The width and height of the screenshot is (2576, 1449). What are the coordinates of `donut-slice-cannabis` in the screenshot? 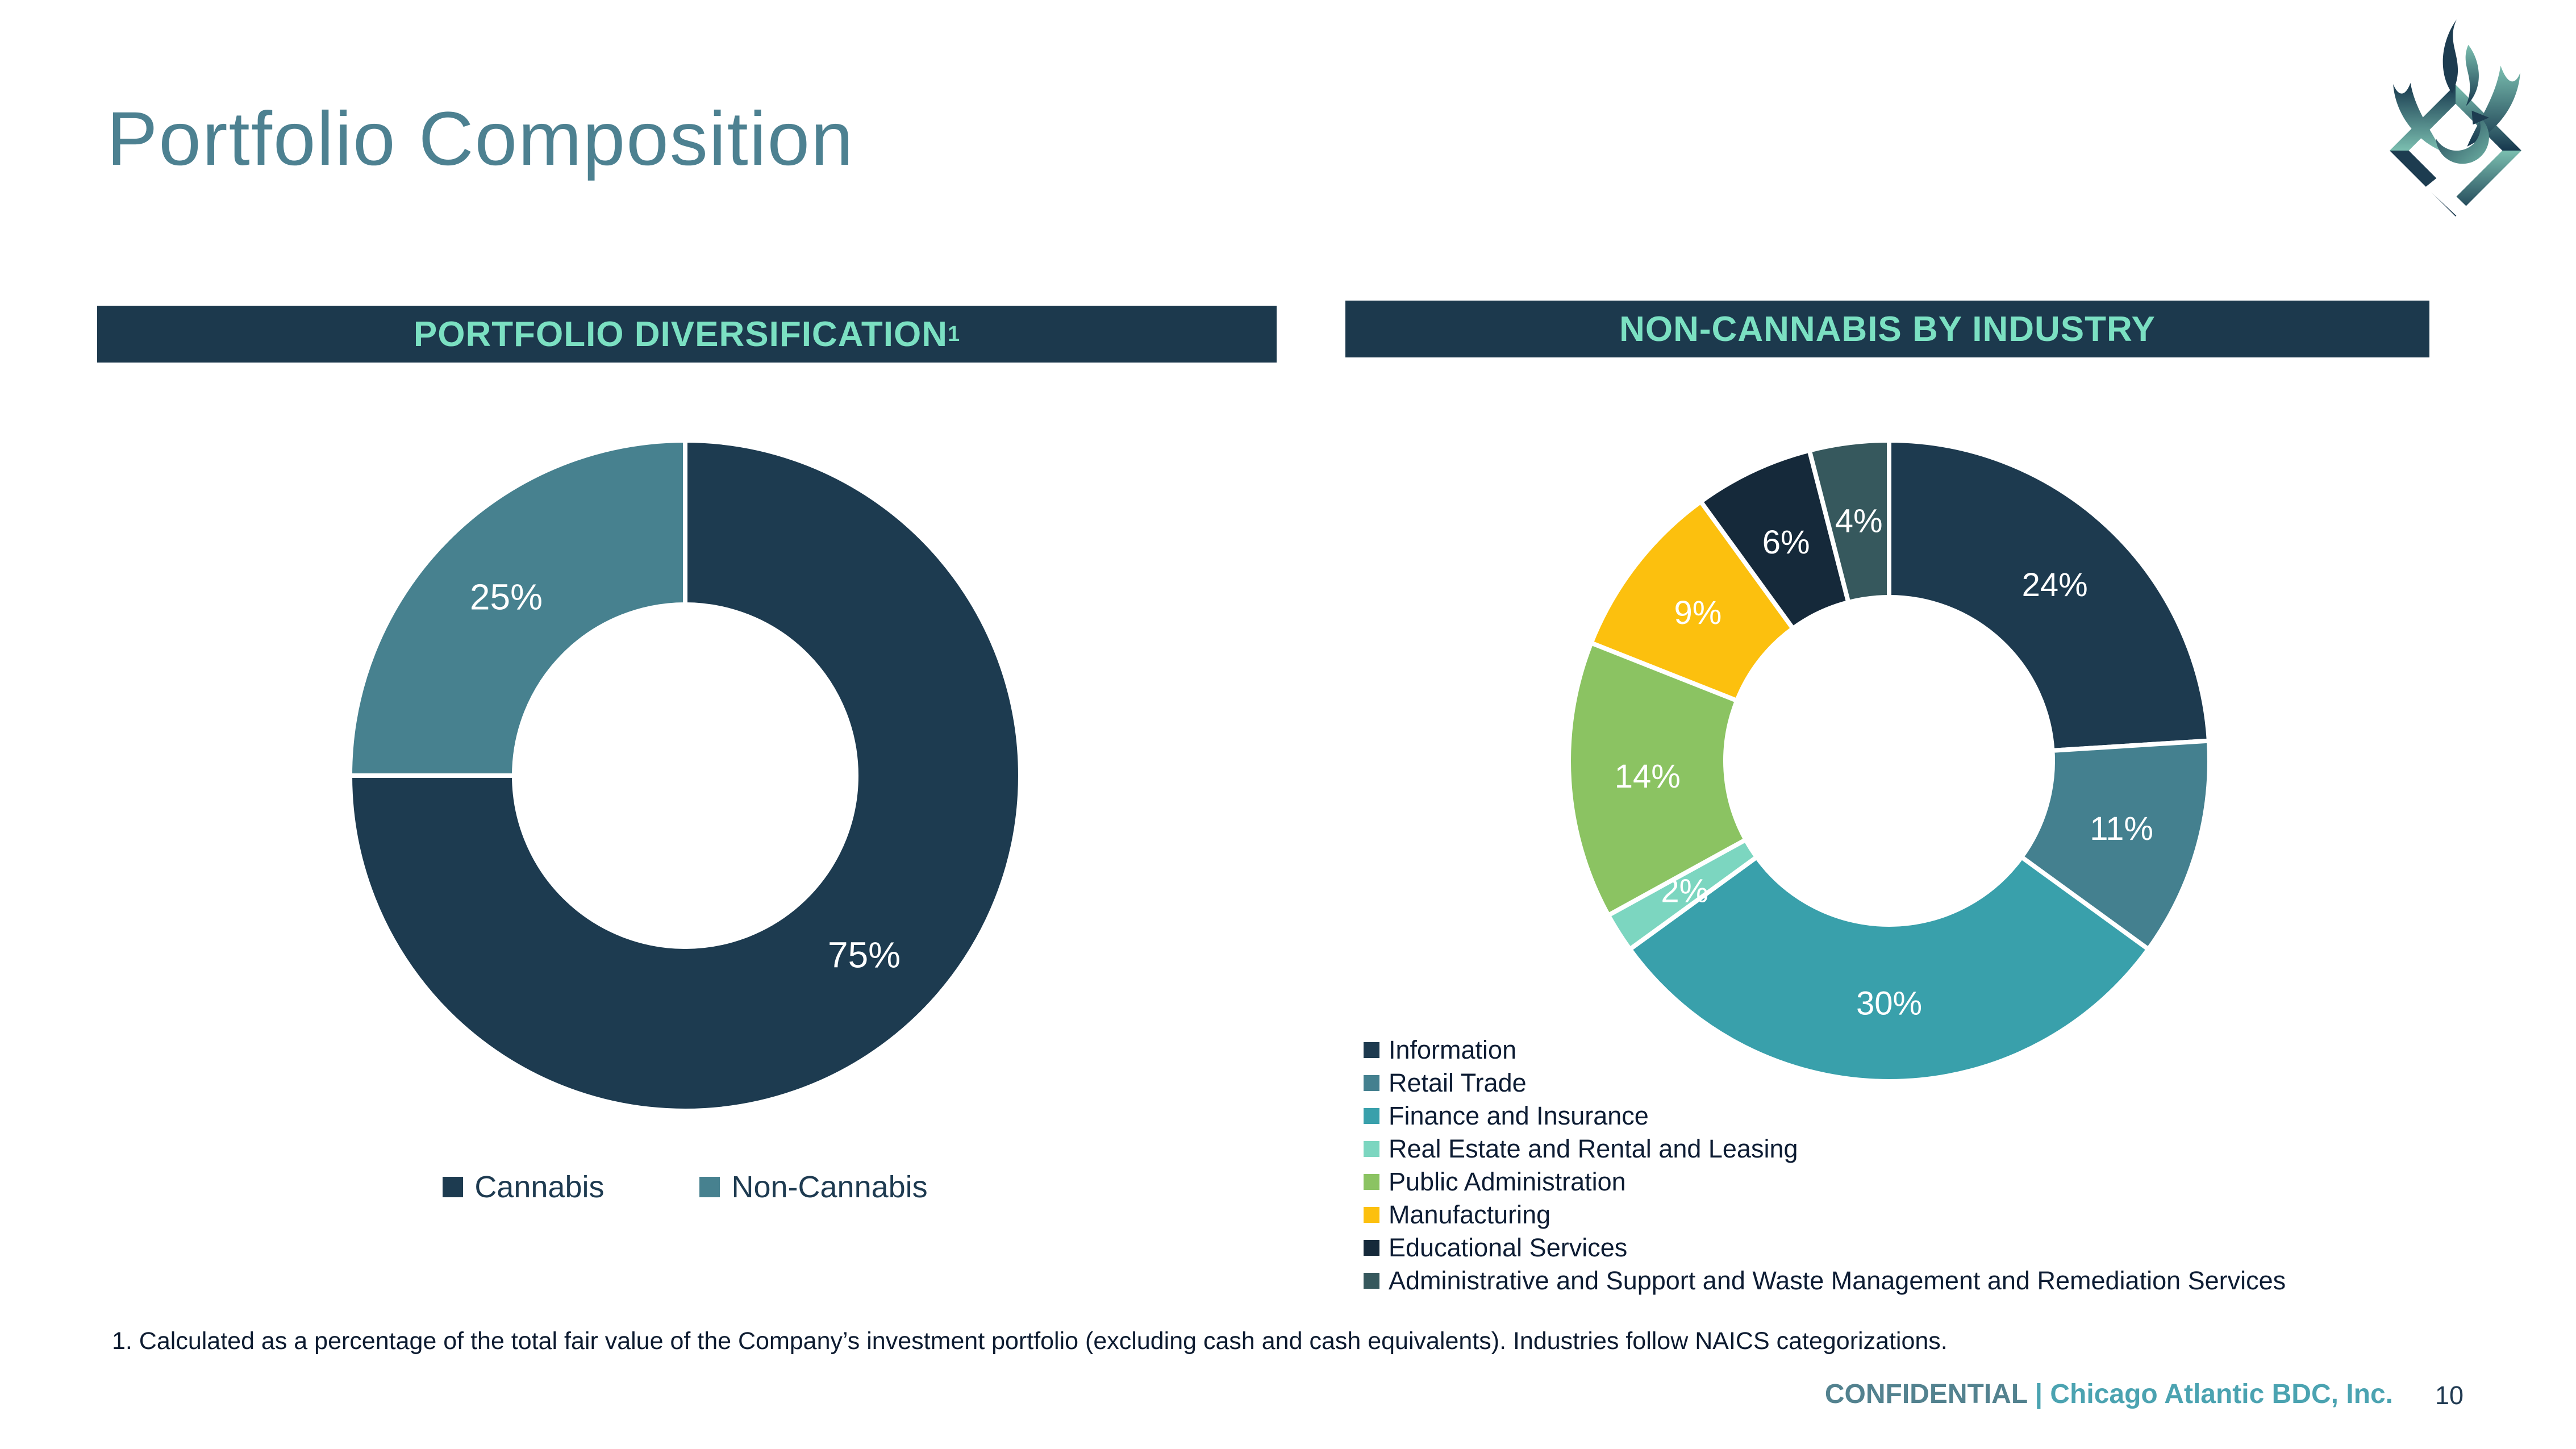 It's located at (686, 775).